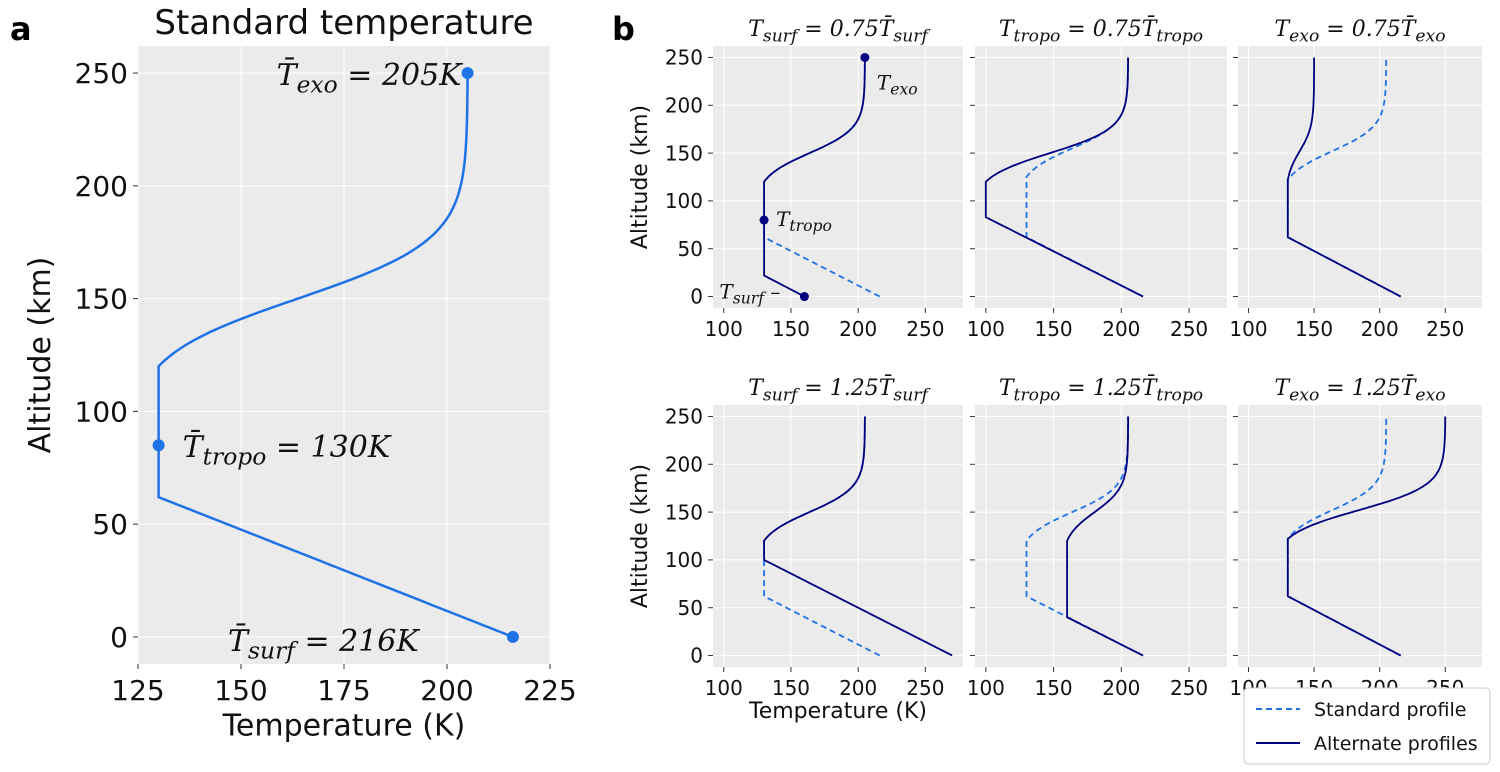 The image size is (1500, 772). I want to click on legend-box, so click(1367, 726).